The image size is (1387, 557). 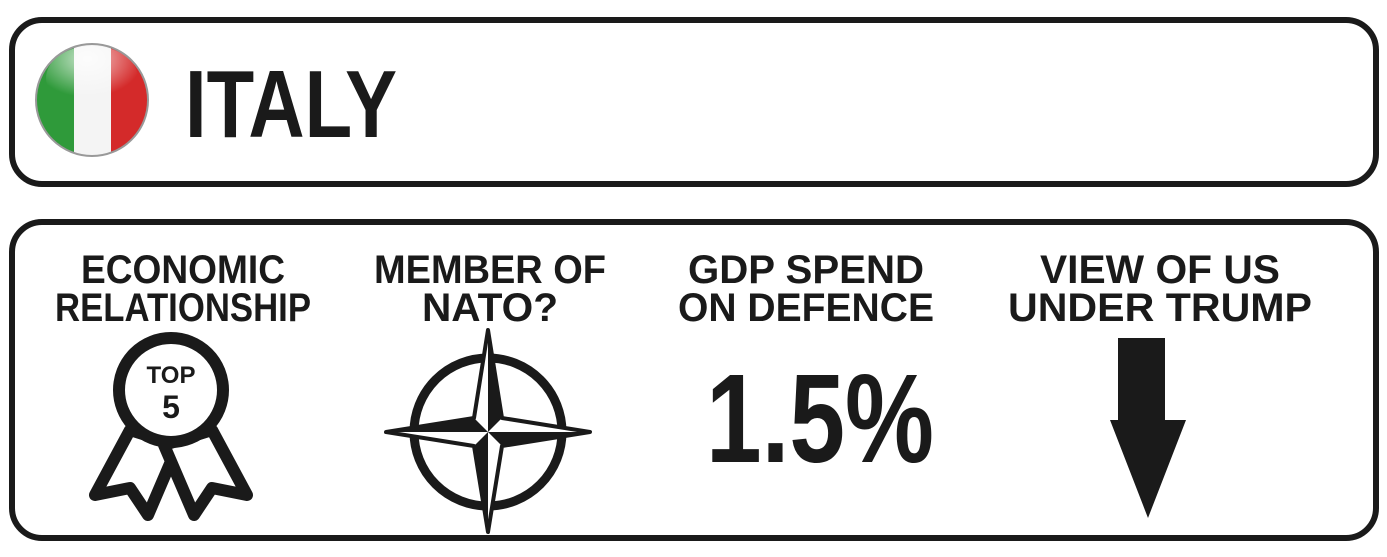 I want to click on nato-icon, so click(x=488, y=431).